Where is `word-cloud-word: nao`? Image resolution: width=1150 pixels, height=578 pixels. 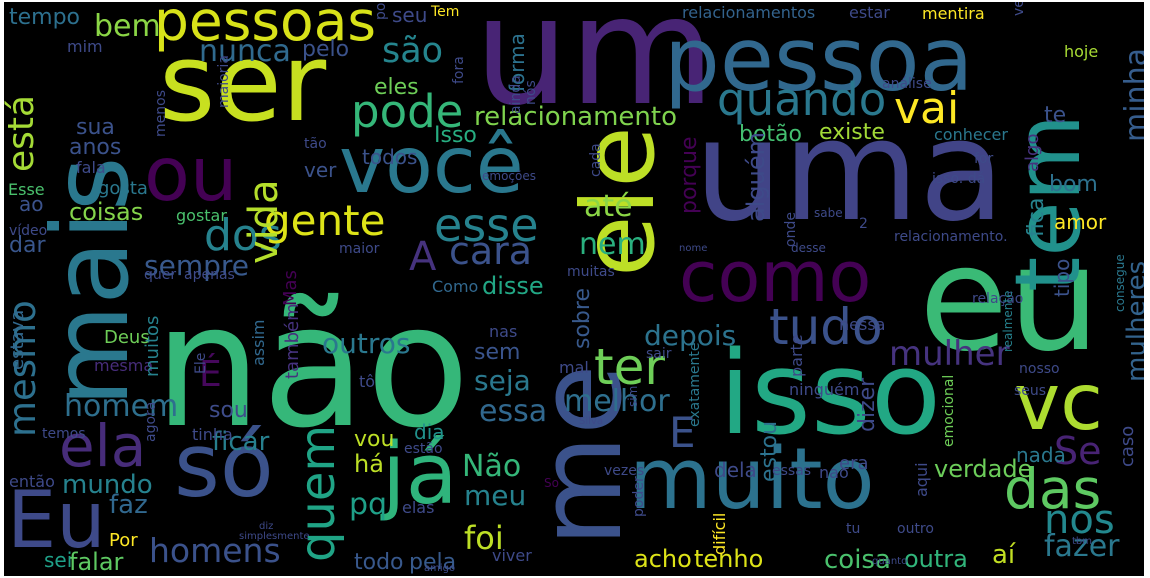
word-cloud-word: nao is located at coordinates (834, 472).